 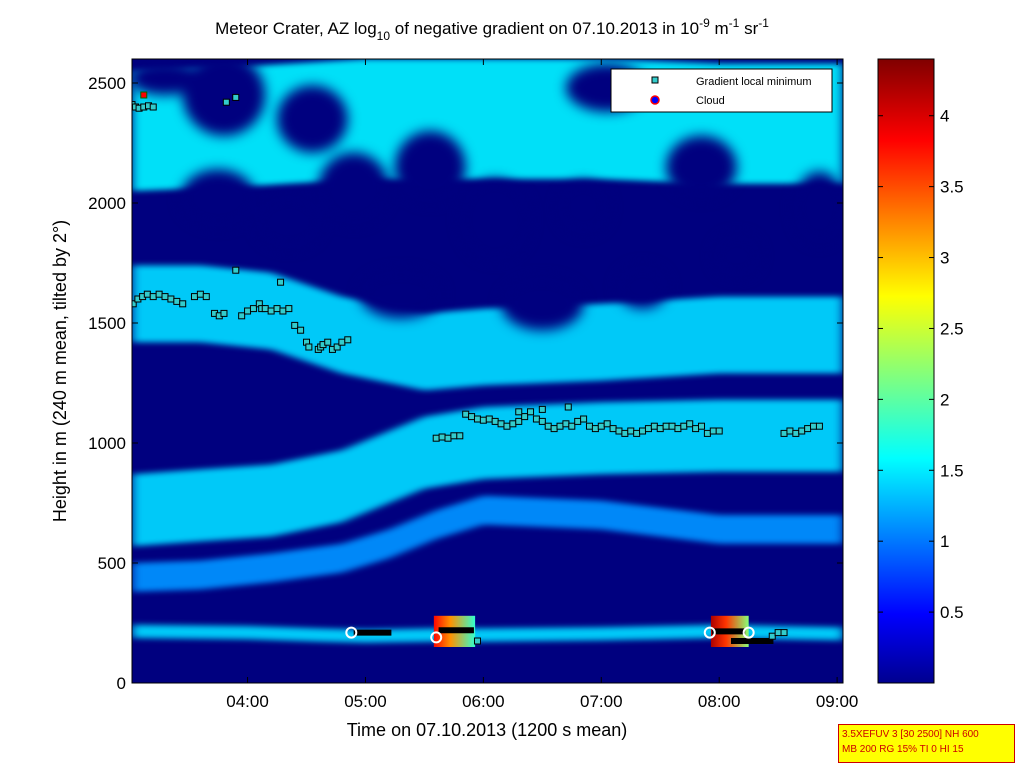 What do you see at coordinates (710, 101) in the screenshot?
I see `legend-label-cloud: Cloud` at bounding box center [710, 101].